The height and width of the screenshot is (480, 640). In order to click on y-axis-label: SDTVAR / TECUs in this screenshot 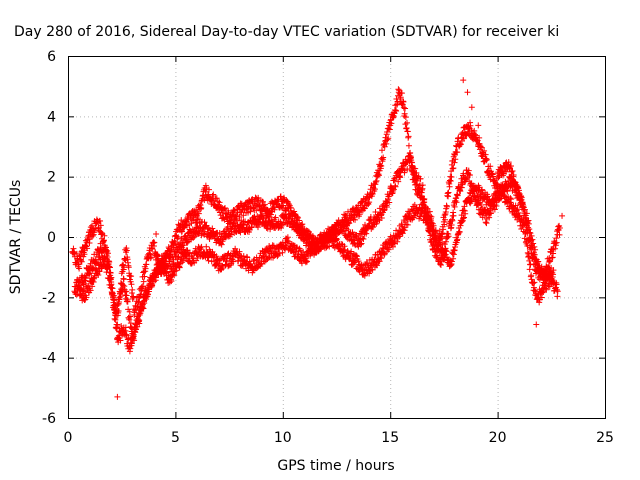, I will do `click(16, 237)`.